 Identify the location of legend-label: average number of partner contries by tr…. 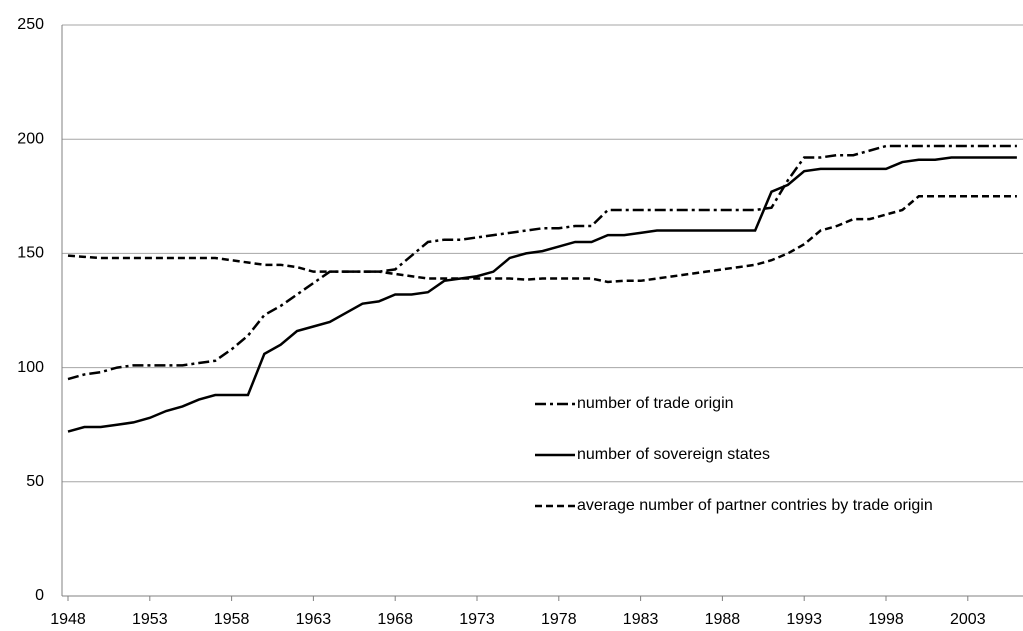
(755, 505).